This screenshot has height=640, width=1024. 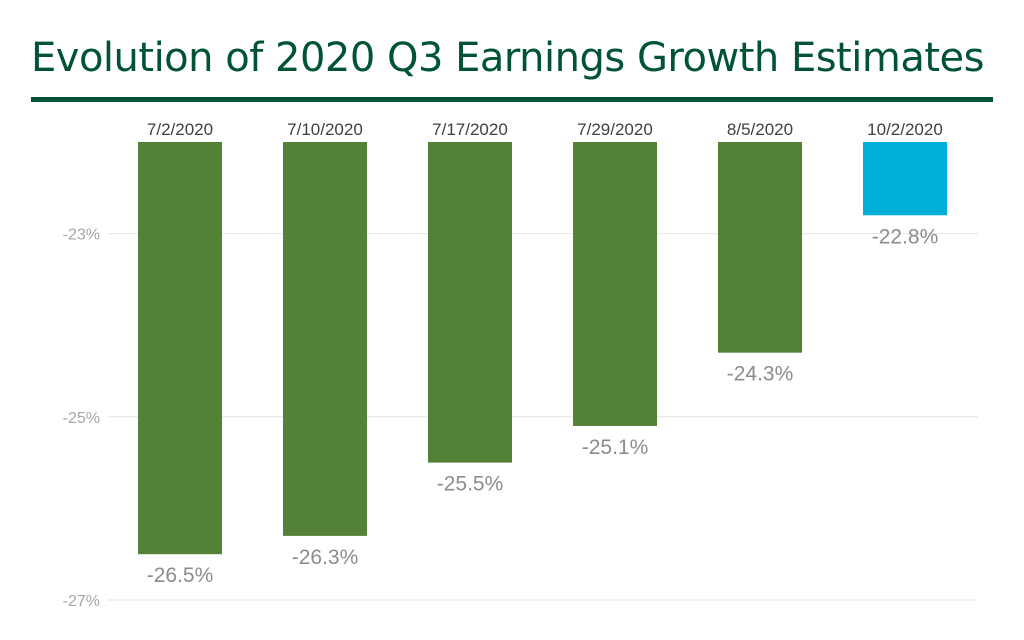 I want to click on data-label: -25.5%, so click(x=470, y=484).